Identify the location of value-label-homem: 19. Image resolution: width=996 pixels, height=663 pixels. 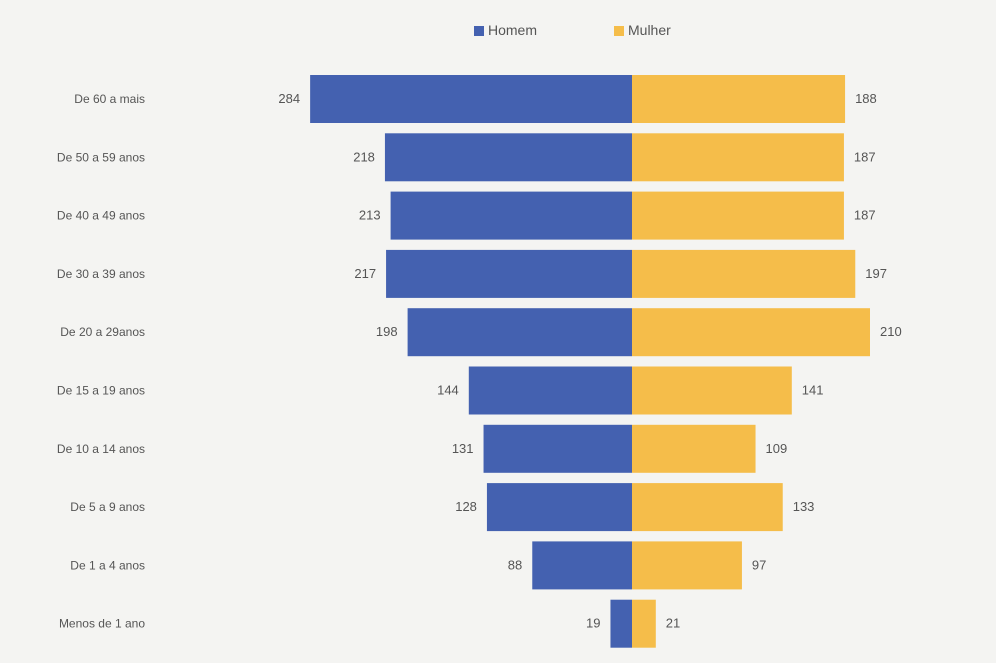
(593, 623).